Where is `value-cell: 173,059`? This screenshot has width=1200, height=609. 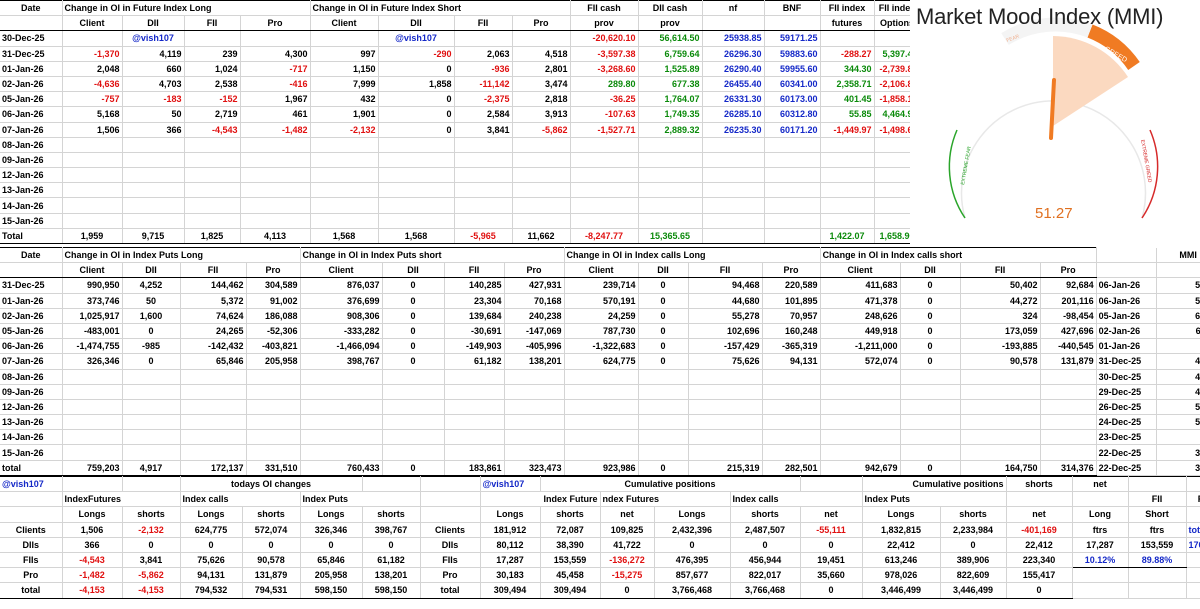 value-cell: 173,059 is located at coordinates (1000, 331).